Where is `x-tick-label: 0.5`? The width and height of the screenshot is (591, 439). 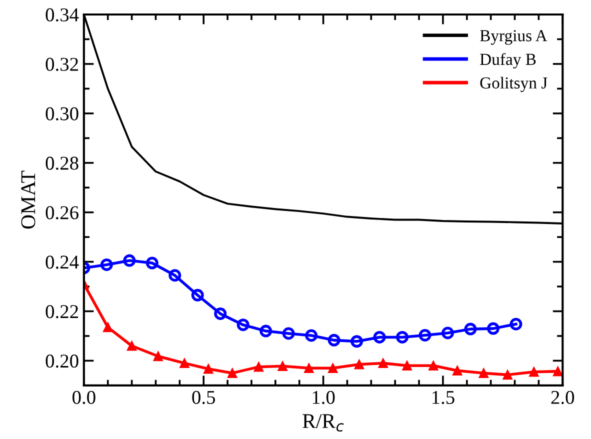
x-tick-label: 0.5 is located at coordinates (203, 397).